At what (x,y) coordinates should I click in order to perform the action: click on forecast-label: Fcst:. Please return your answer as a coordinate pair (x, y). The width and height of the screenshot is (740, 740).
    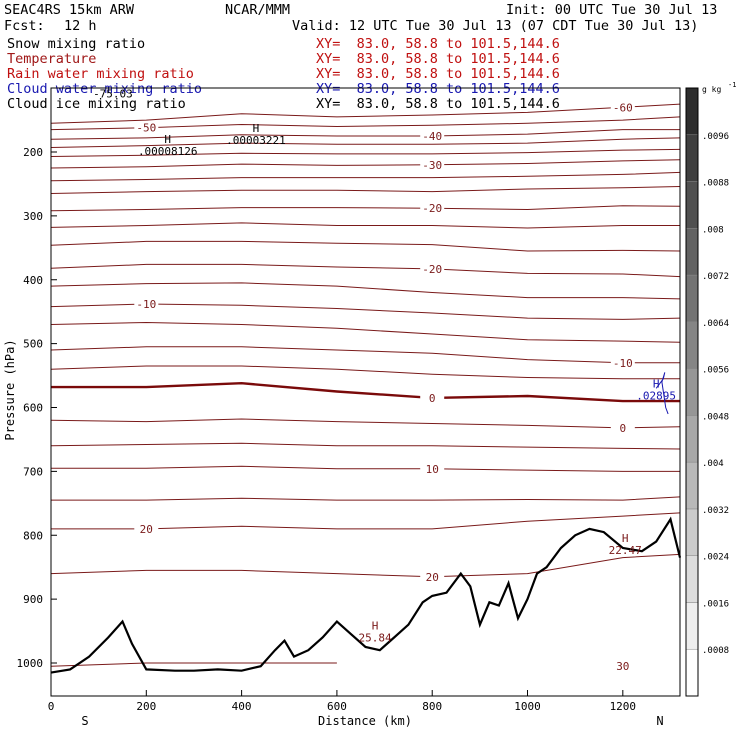
    Looking at the image, I should click on (24, 26).